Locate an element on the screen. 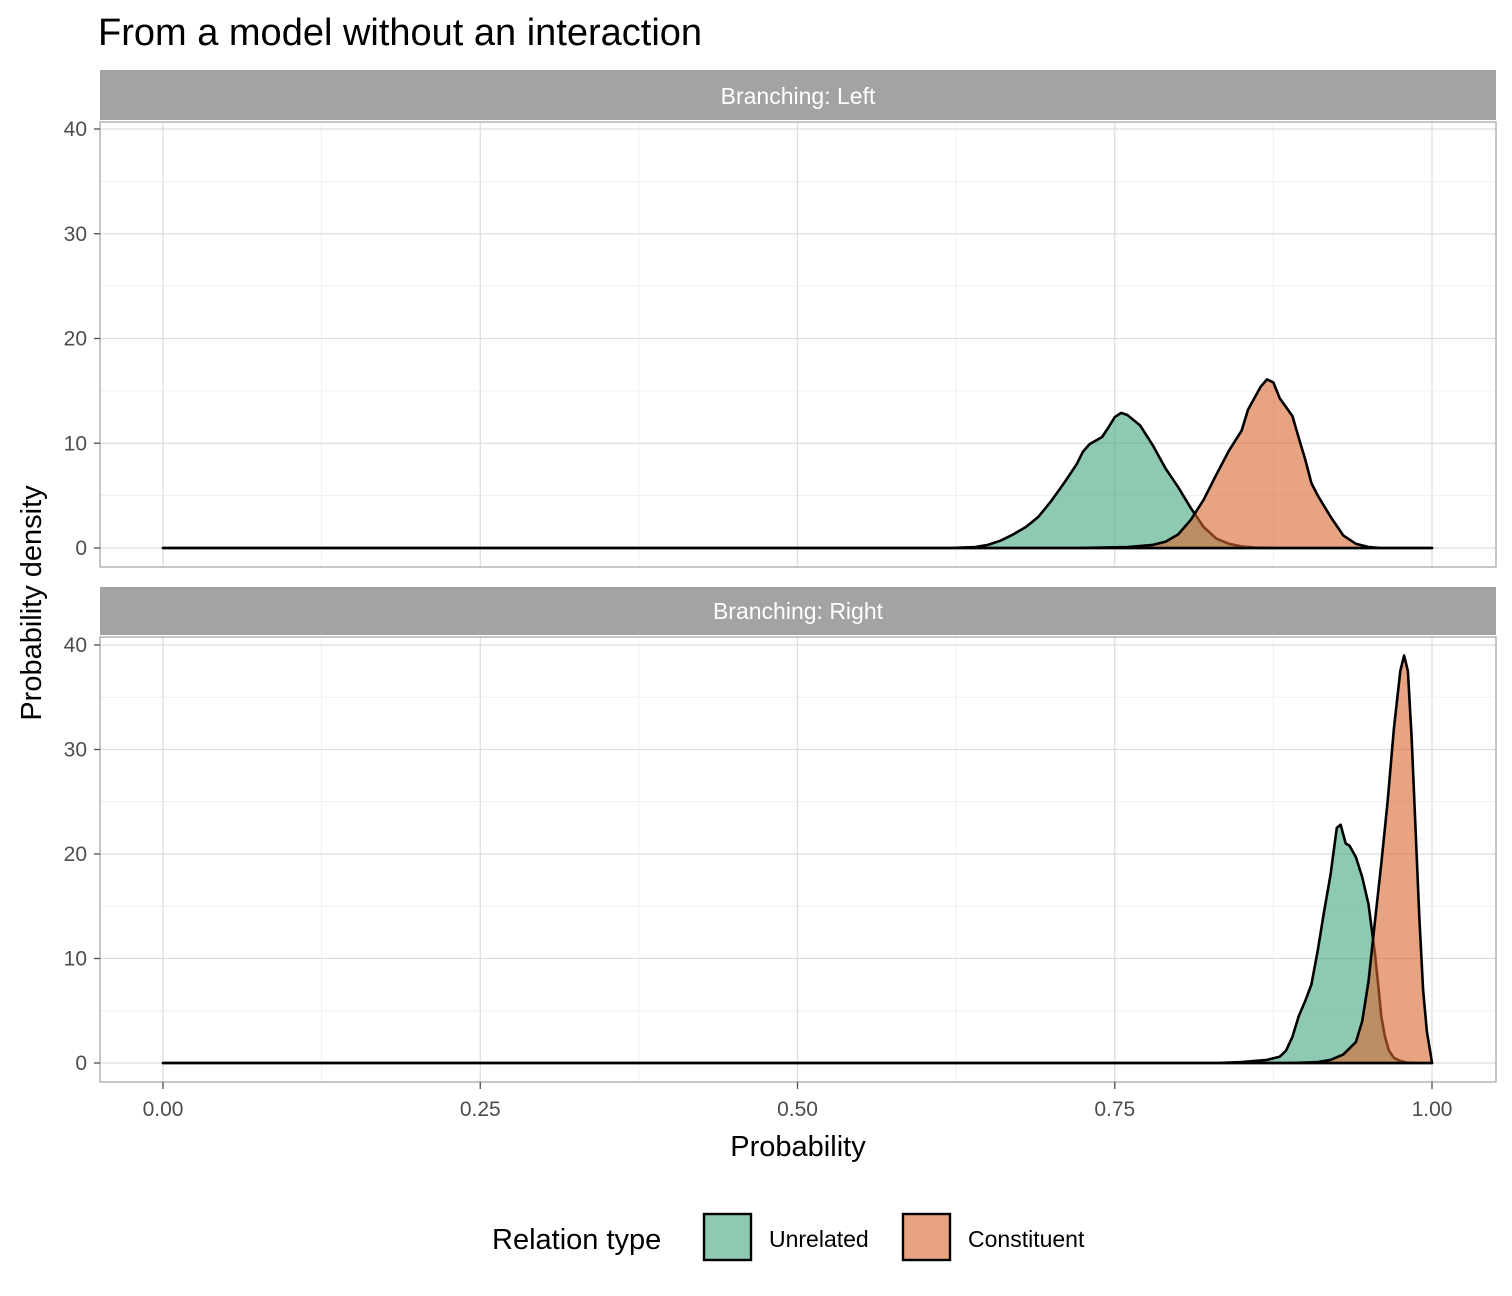  legend-label-constituent: Constituent is located at coordinates (1026, 1239).